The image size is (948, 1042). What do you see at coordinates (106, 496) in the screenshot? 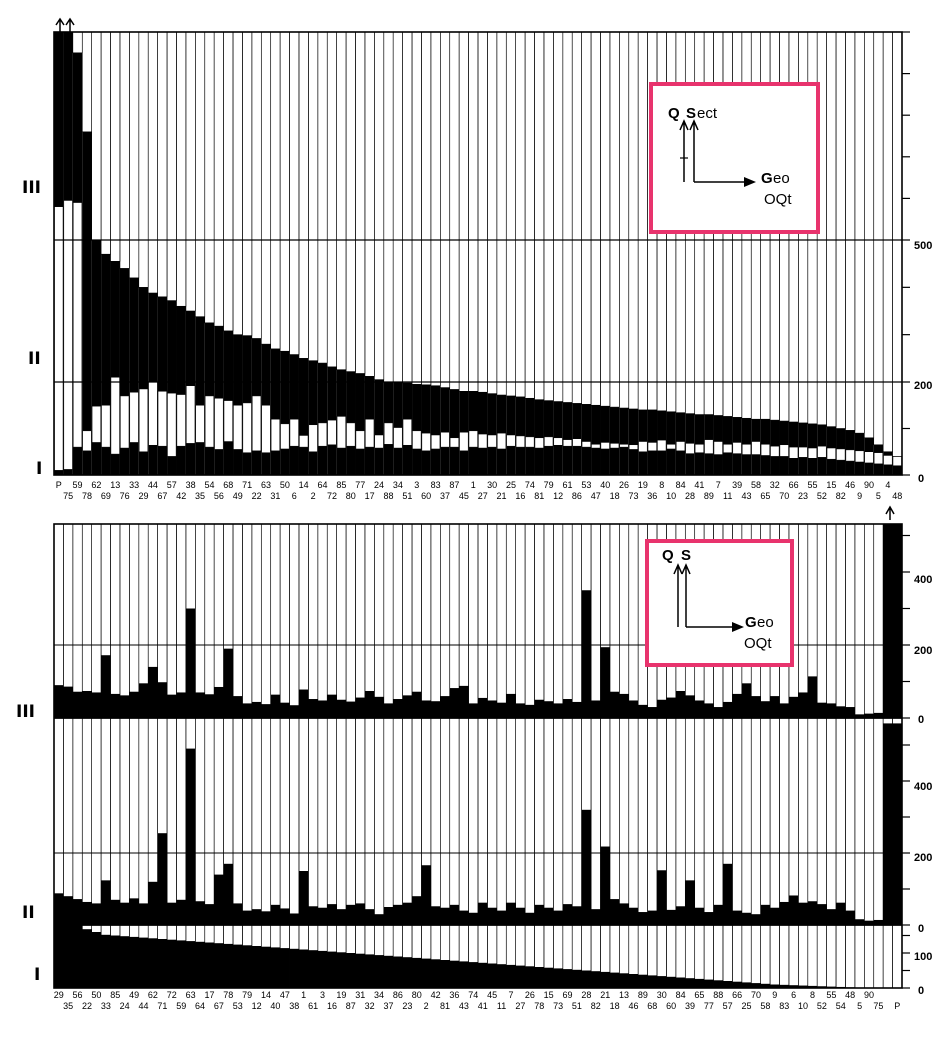
I see `top-category-label: 69` at bounding box center [106, 496].